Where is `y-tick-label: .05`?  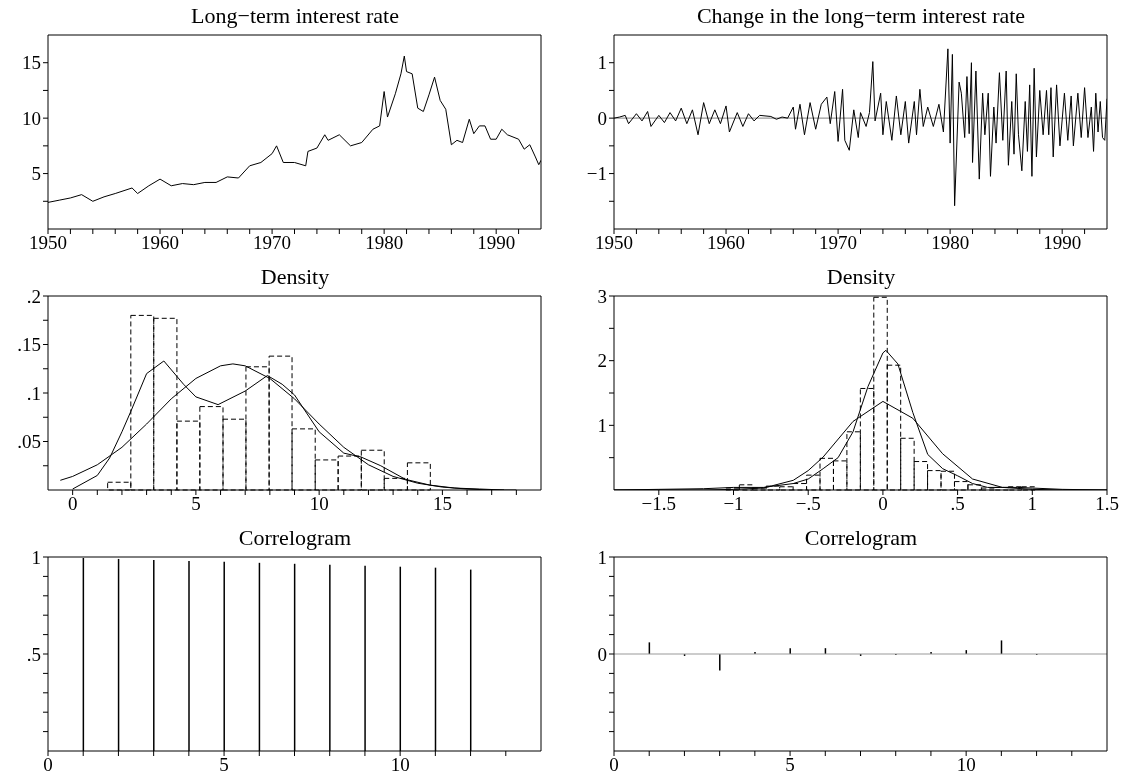
y-tick-label: .05 is located at coordinates (29, 442).